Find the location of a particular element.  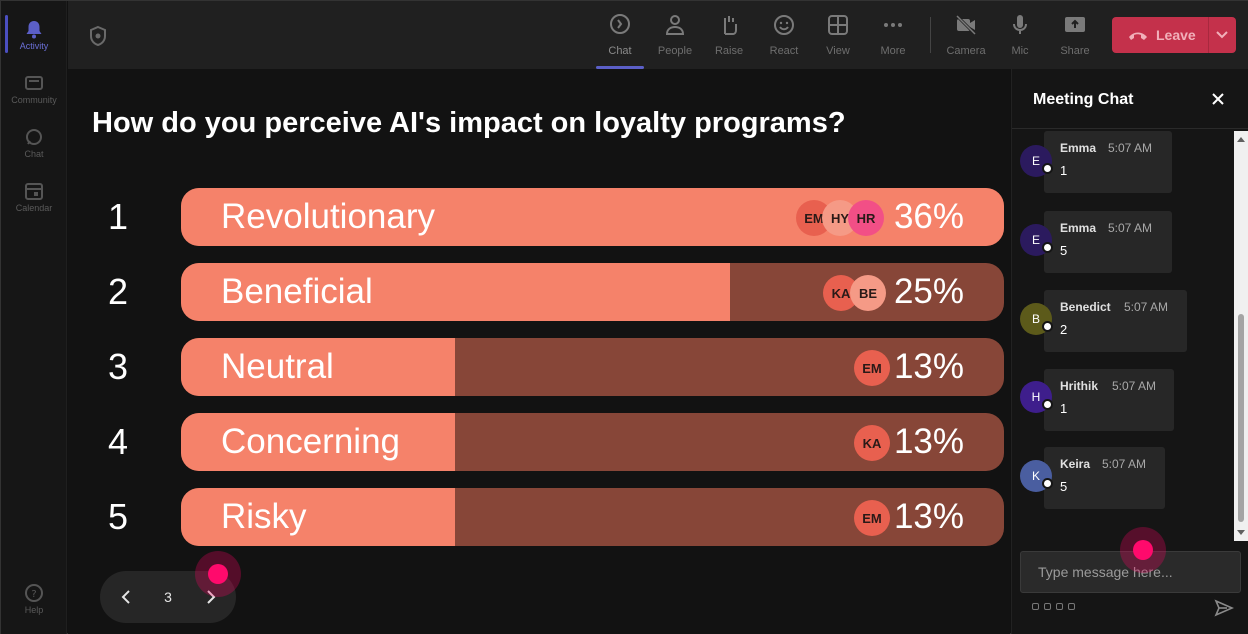

share-icon is located at coordinates (1075, 24).